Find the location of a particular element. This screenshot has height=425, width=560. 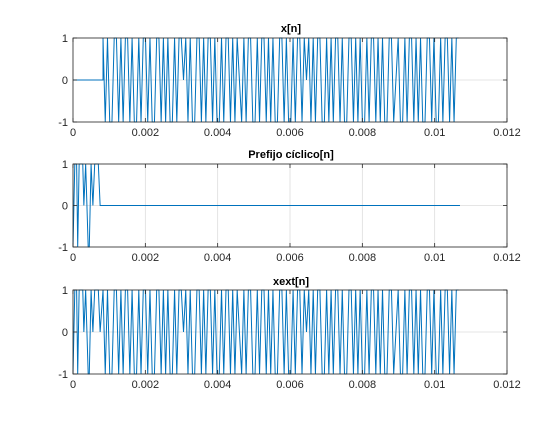

subplot-title: xext[n] is located at coordinates (291, 282).